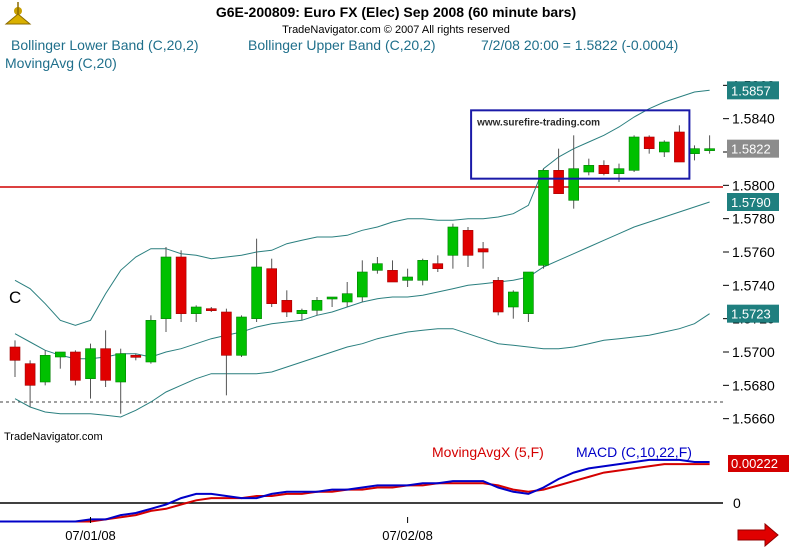 This screenshot has width=789, height=547. I want to click on price-tick-label: 1.5700, so click(753, 352).